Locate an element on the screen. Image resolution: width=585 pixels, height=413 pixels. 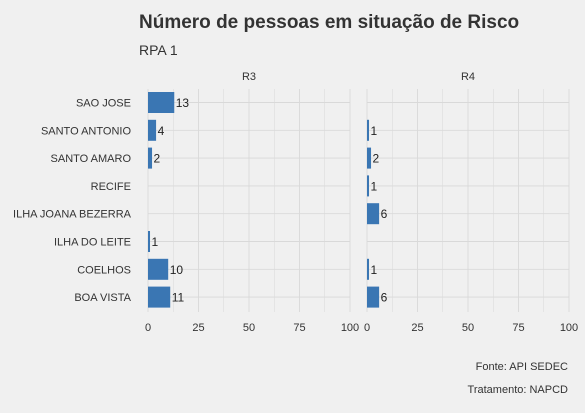
category-label: ILHA DO LEITE is located at coordinates (92, 243).